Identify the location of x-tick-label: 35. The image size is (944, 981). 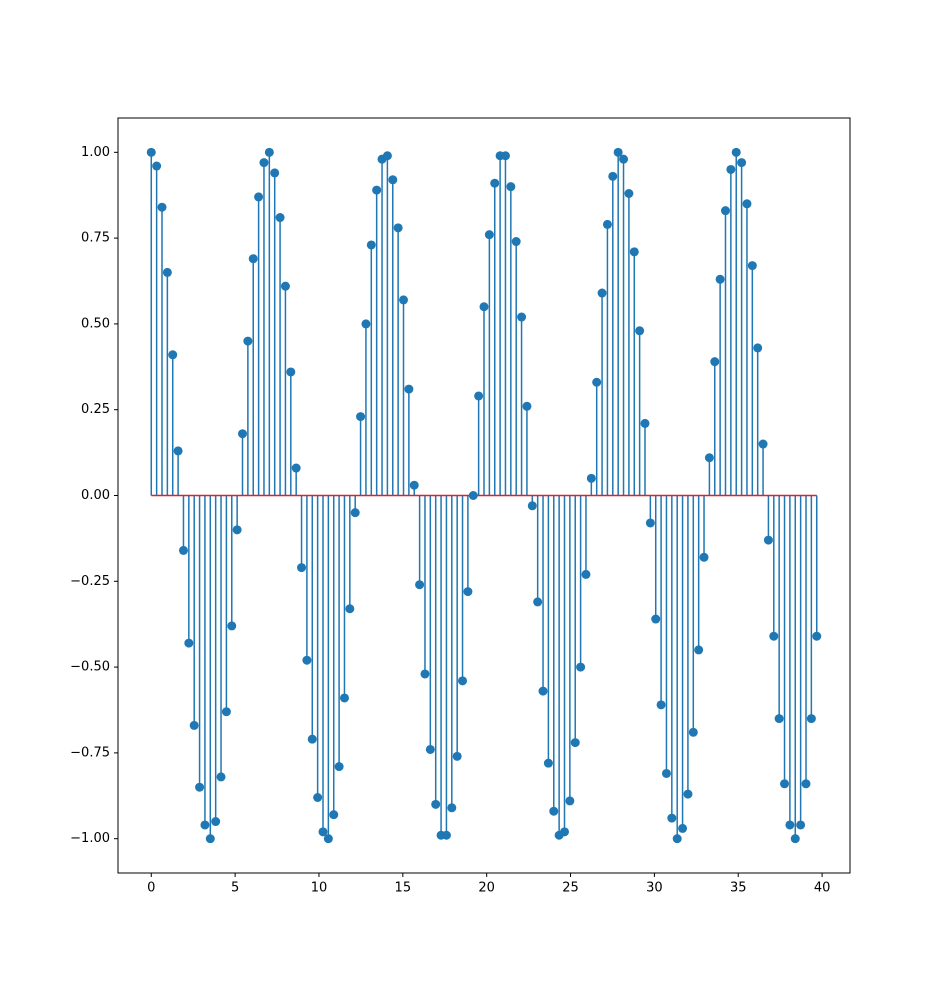
(738, 888).